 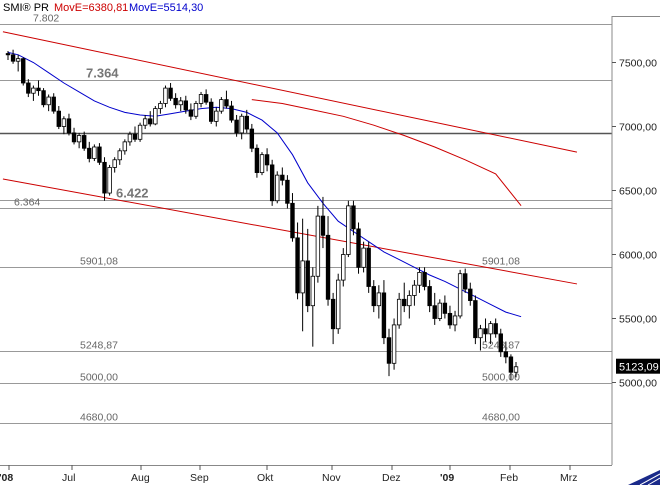 What do you see at coordinates (386, 153) in the screenshot?
I see `moving-average-long-line` at bounding box center [386, 153].